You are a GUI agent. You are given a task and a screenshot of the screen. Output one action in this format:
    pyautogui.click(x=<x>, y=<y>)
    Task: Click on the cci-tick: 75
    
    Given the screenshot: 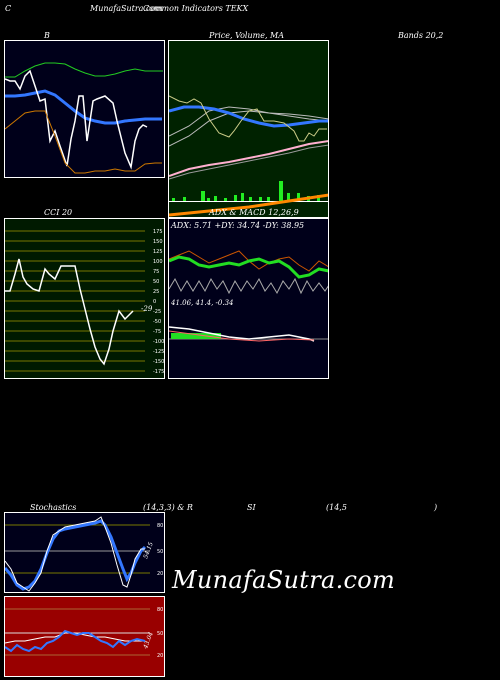 What is the action you would take?
    pyautogui.click(x=156, y=272)
    